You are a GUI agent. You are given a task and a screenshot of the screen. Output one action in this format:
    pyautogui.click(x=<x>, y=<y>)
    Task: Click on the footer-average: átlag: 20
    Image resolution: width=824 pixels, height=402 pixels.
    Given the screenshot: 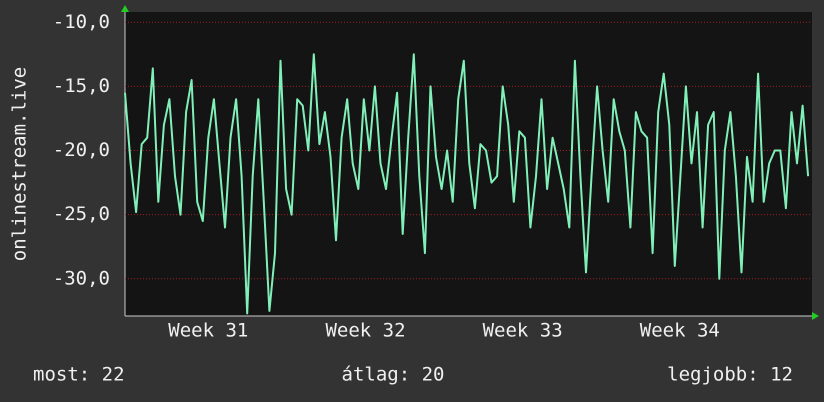 What is the action you would take?
    pyautogui.click(x=393, y=375)
    